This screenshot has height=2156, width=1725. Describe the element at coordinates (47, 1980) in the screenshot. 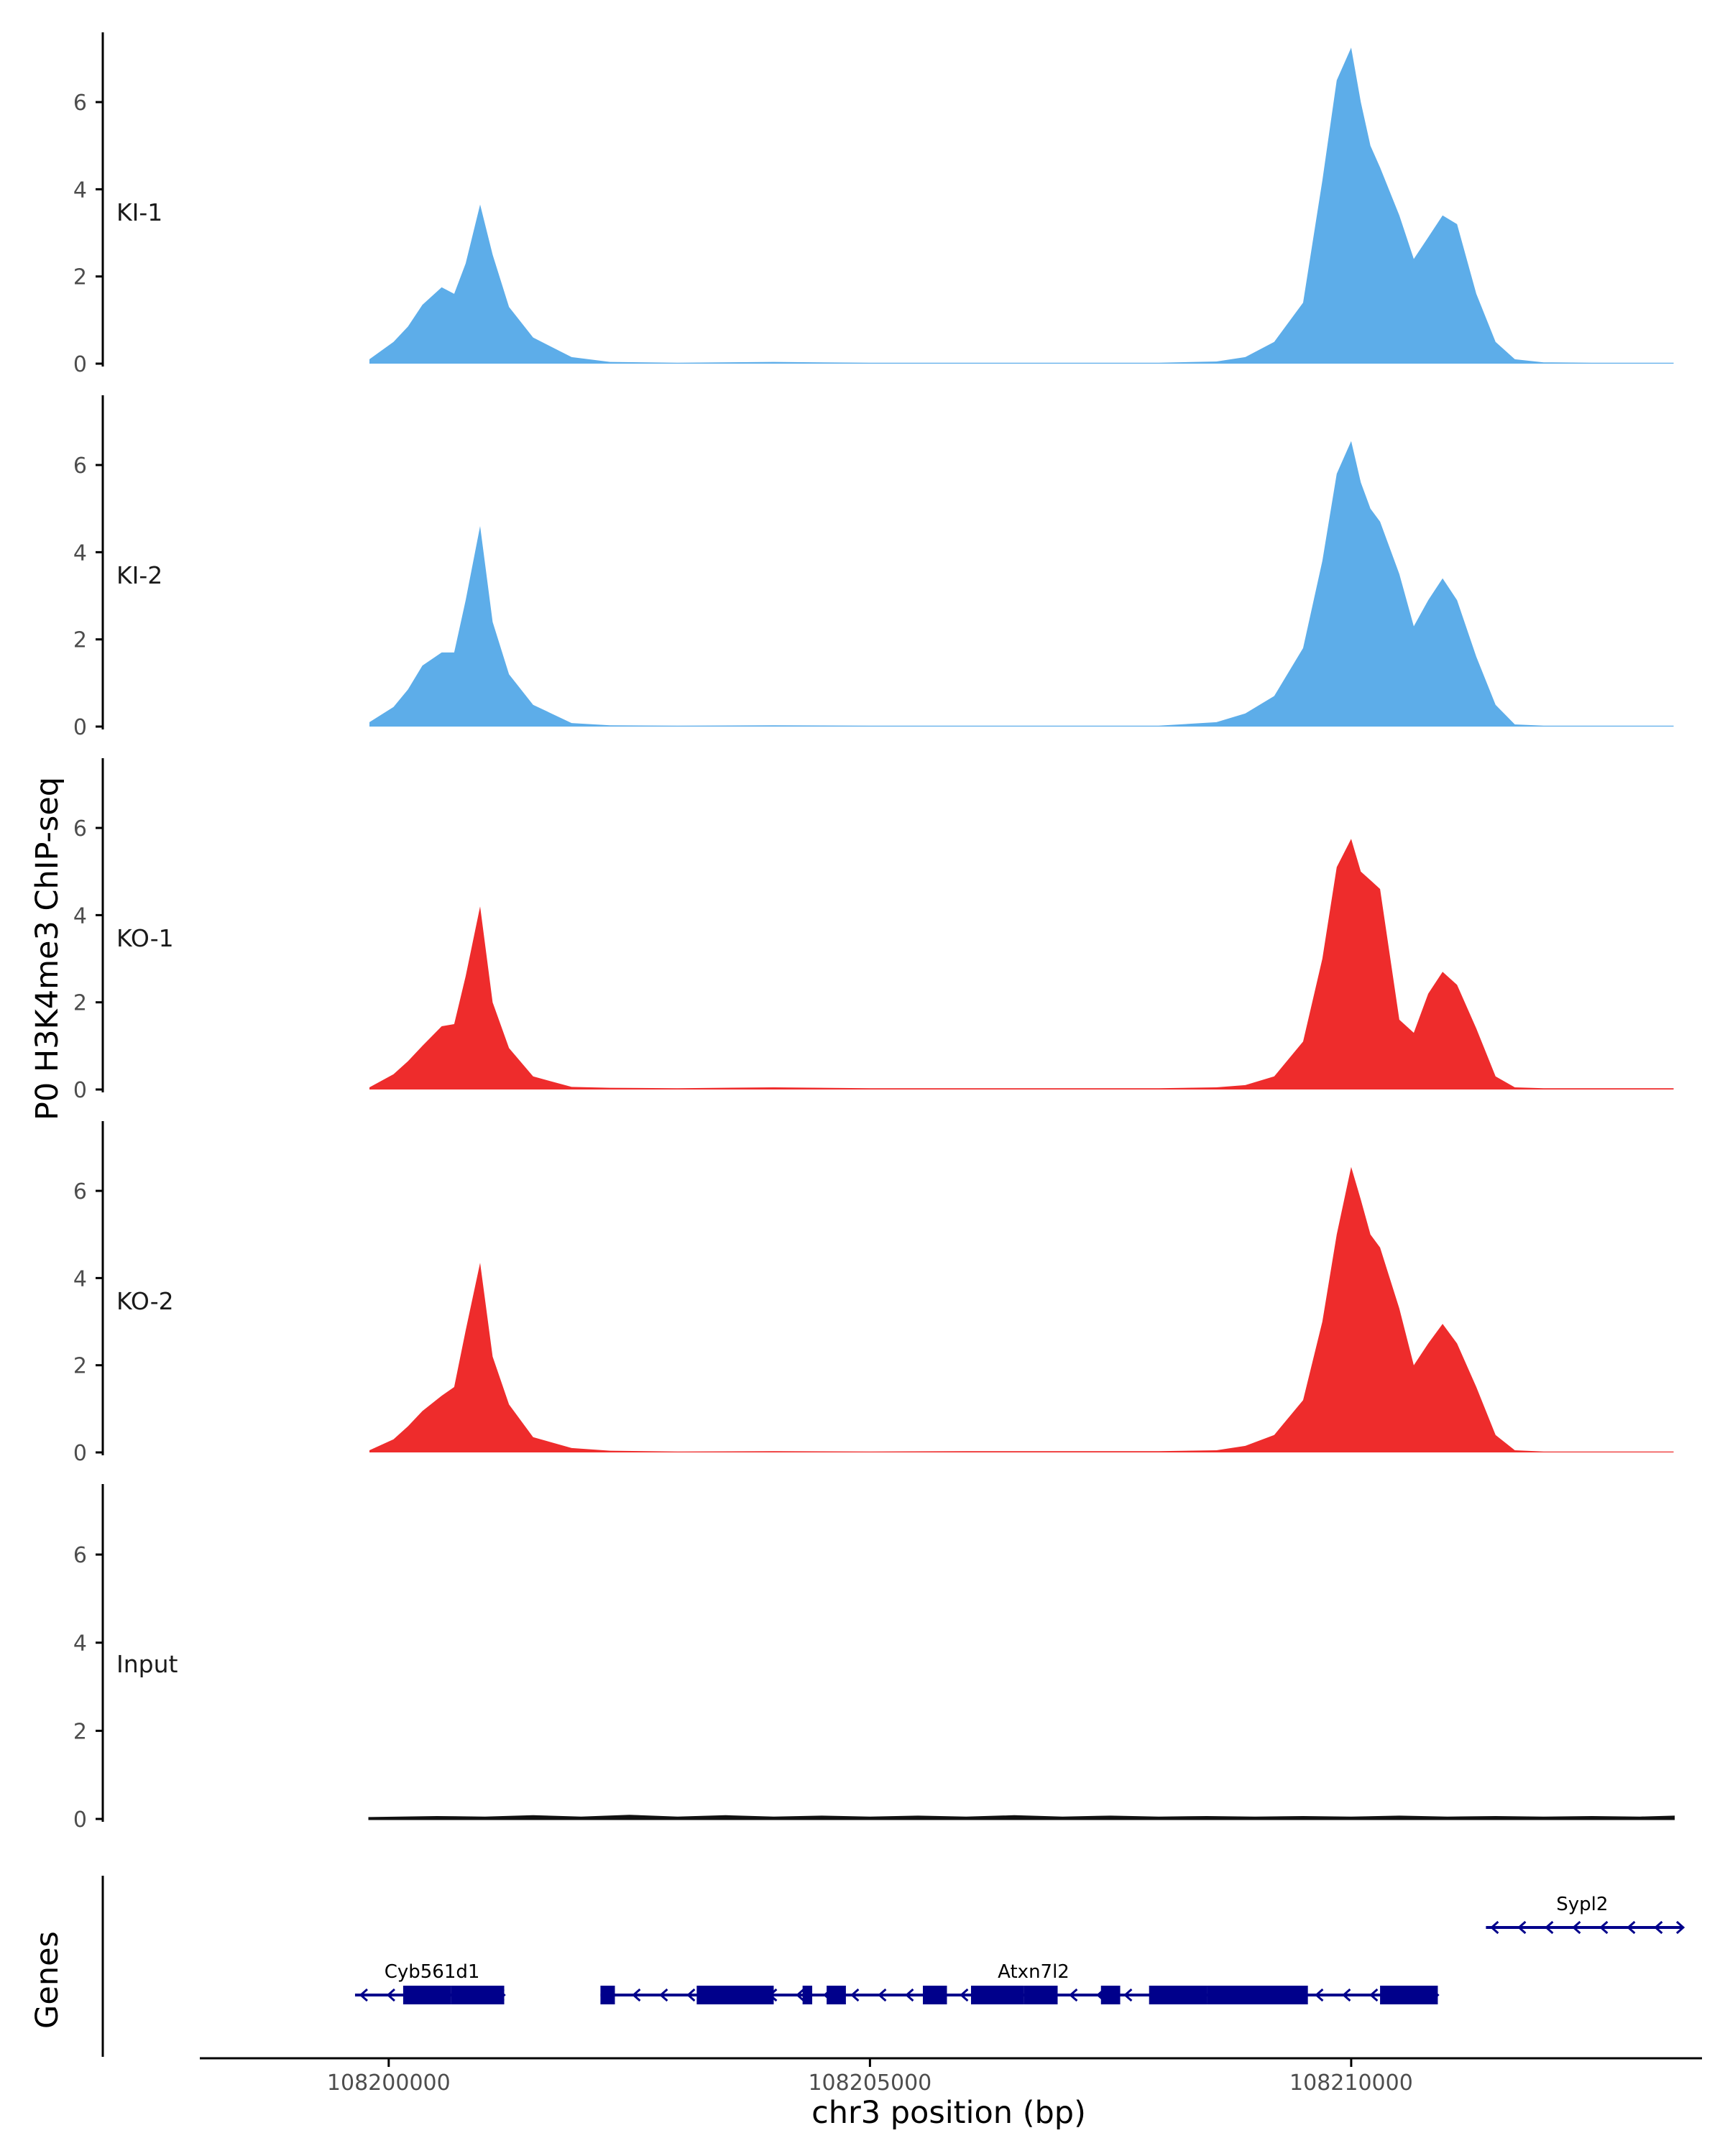

I see `genes-axis-title: Genes` at that location.